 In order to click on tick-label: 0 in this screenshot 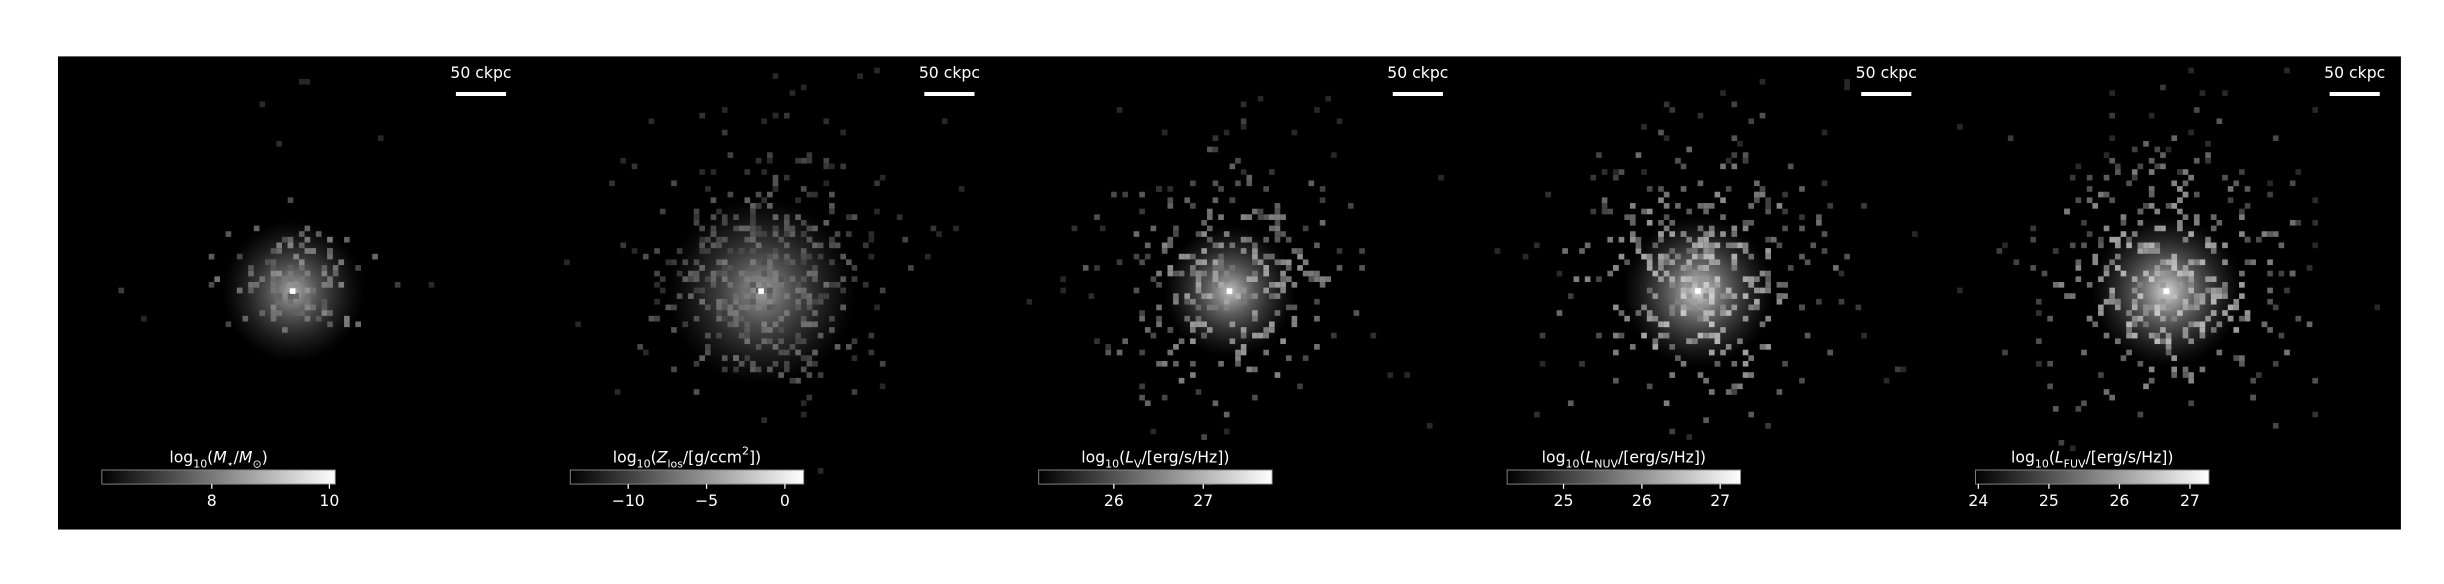, I will do `click(785, 500)`.